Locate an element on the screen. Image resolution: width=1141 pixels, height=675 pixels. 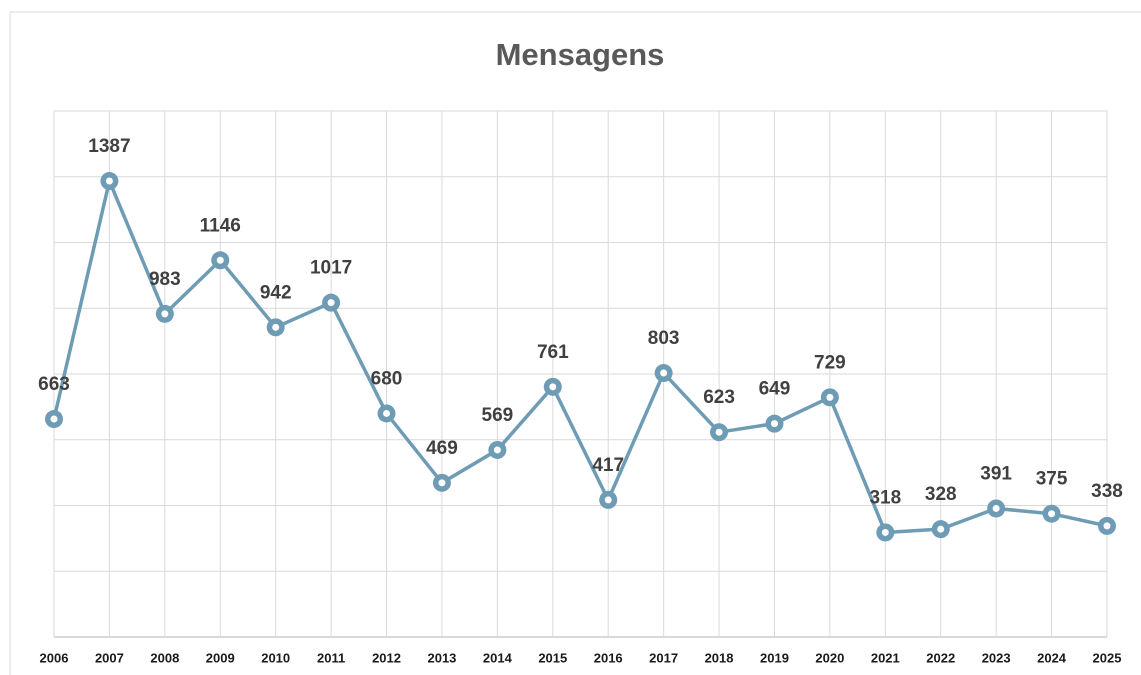
data-label: 1146 is located at coordinates (220, 225).